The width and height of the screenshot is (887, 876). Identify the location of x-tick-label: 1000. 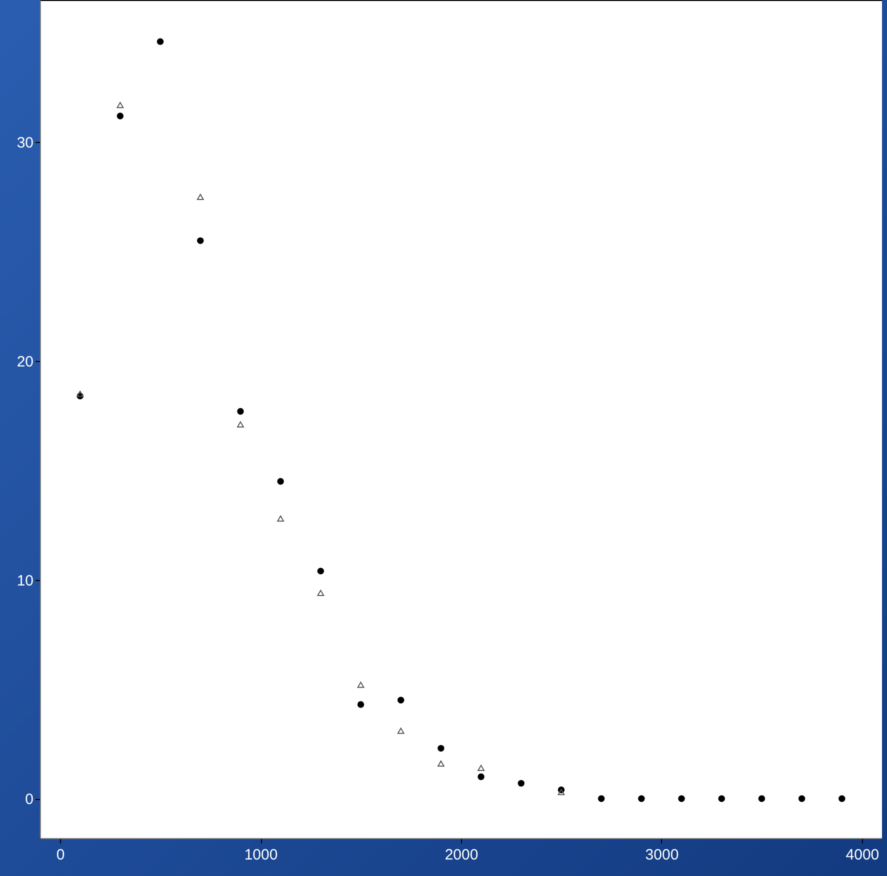
(261, 855).